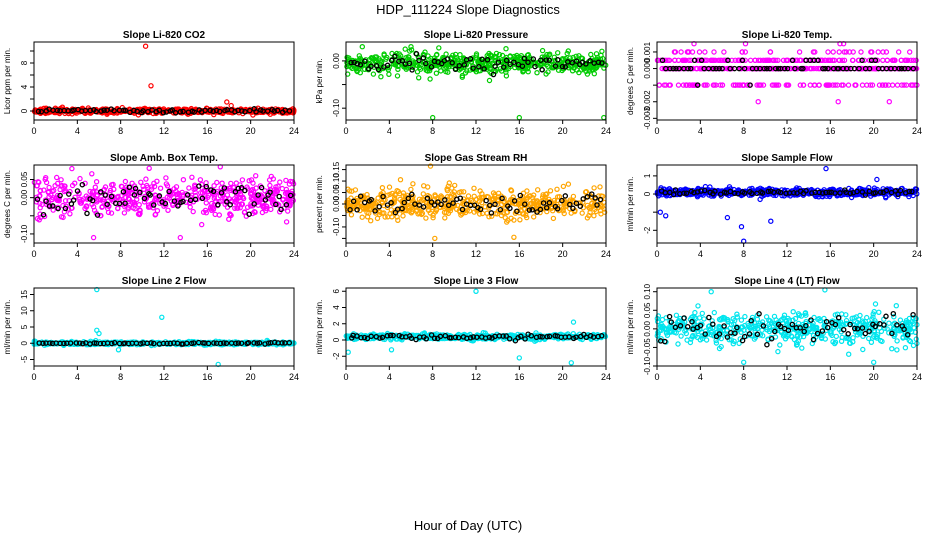 The height and width of the screenshot is (540, 936). I want to click on x-tick-label: 4, so click(389, 377).